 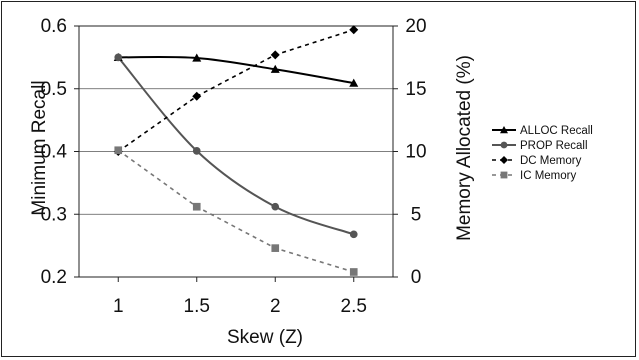 I want to click on y-tick-label: 0.5, so click(x=54, y=89).